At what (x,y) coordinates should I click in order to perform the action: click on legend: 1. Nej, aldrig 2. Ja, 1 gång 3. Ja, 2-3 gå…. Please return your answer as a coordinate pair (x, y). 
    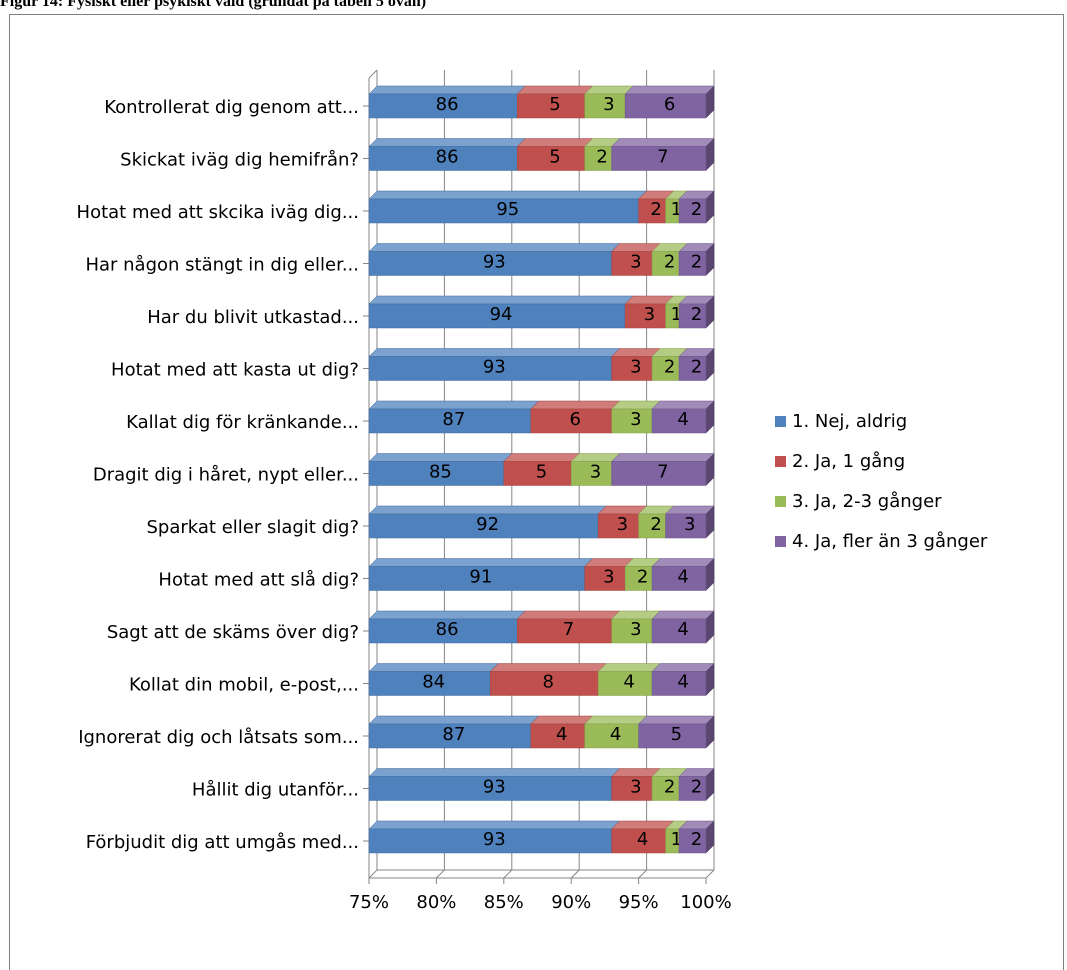
    Looking at the image, I should click on (881, 481).